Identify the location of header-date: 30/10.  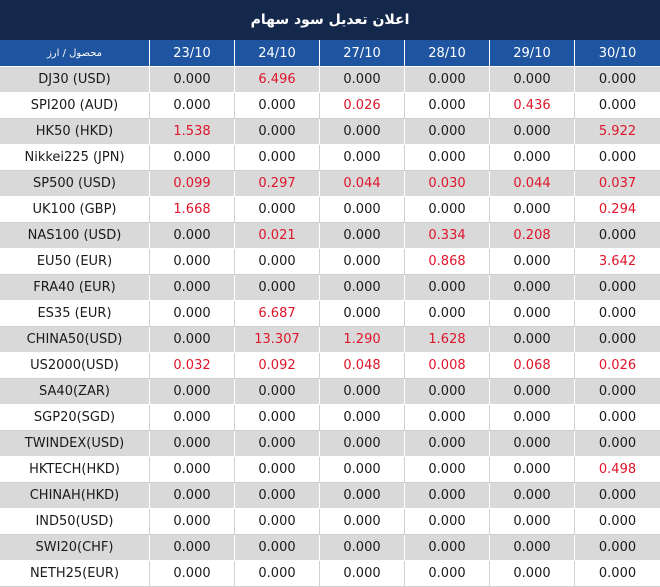
(617, 53).